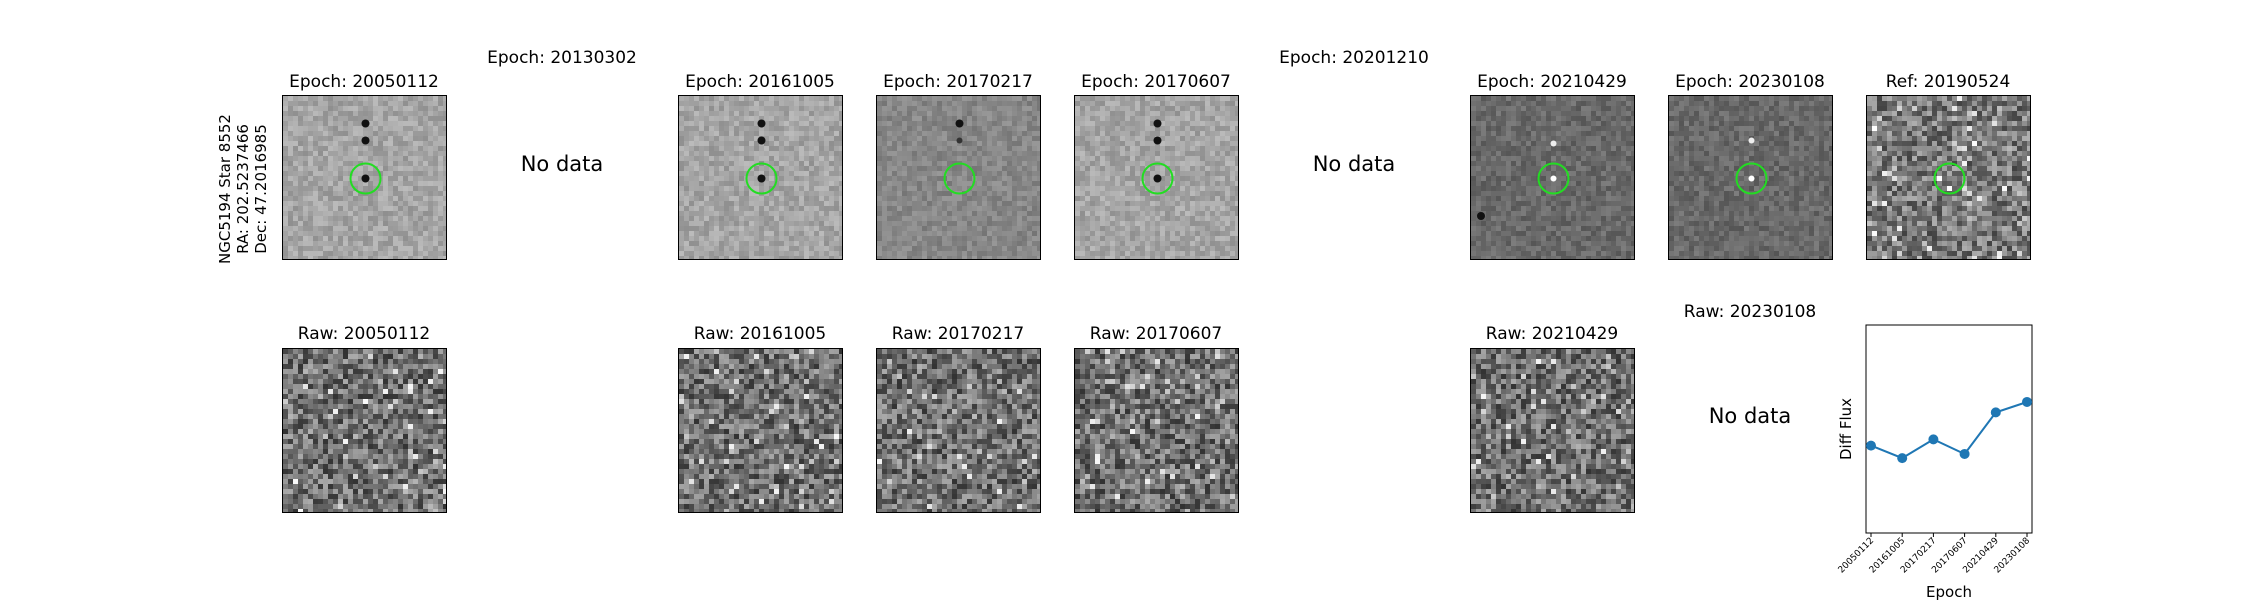 Image resolution: width=2250 pixels, height=600 pixels. I want to click on top-panel-title-2: Epoch: 20161005, so click(760, 82).